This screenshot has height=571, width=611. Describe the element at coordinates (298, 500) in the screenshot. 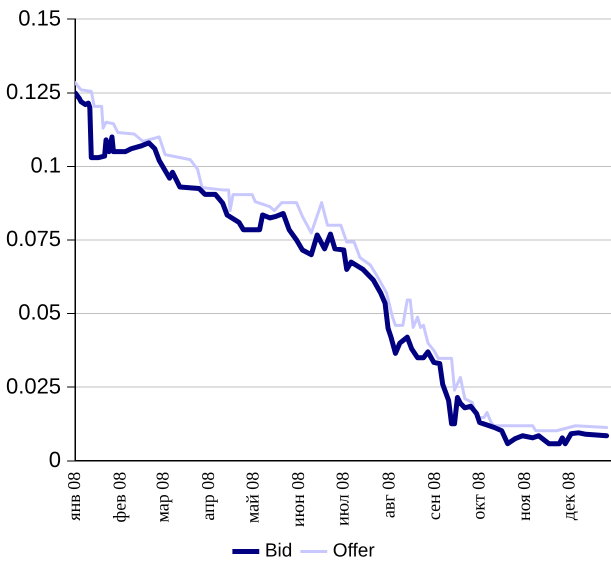

I see `x-tick-label: июн 08` at that location.